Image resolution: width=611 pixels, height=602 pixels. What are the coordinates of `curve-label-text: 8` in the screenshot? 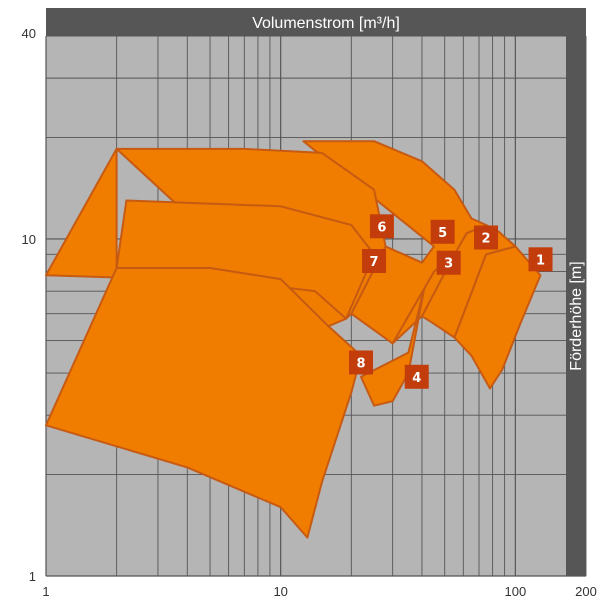 It's located at (361, 363).